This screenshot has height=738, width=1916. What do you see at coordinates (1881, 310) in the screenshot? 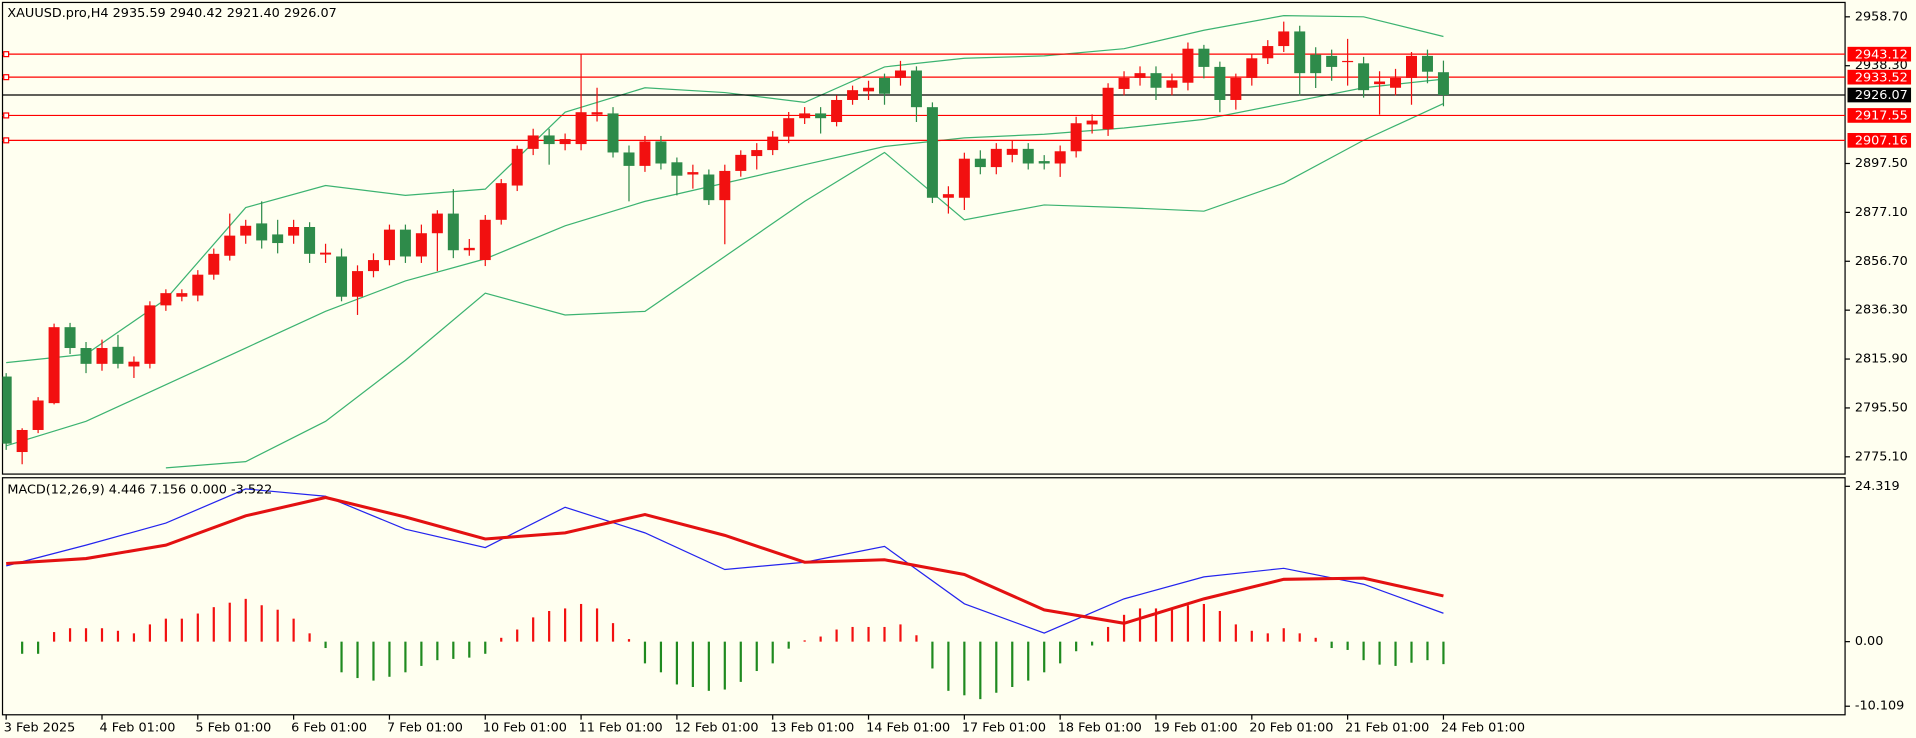
I see `y-tick-label: 2836.30` at bounding box center [1881, 310].